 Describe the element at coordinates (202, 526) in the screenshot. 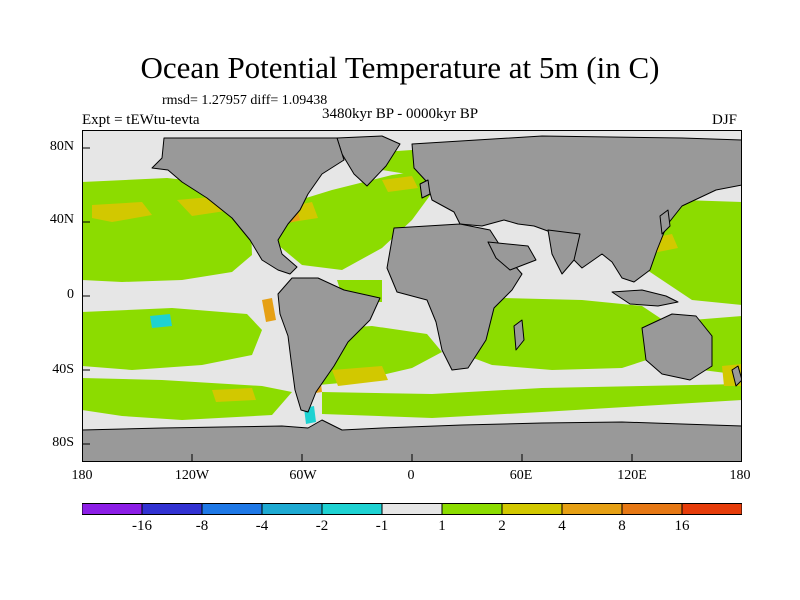

I see `colorbar-label: -8` at that location.